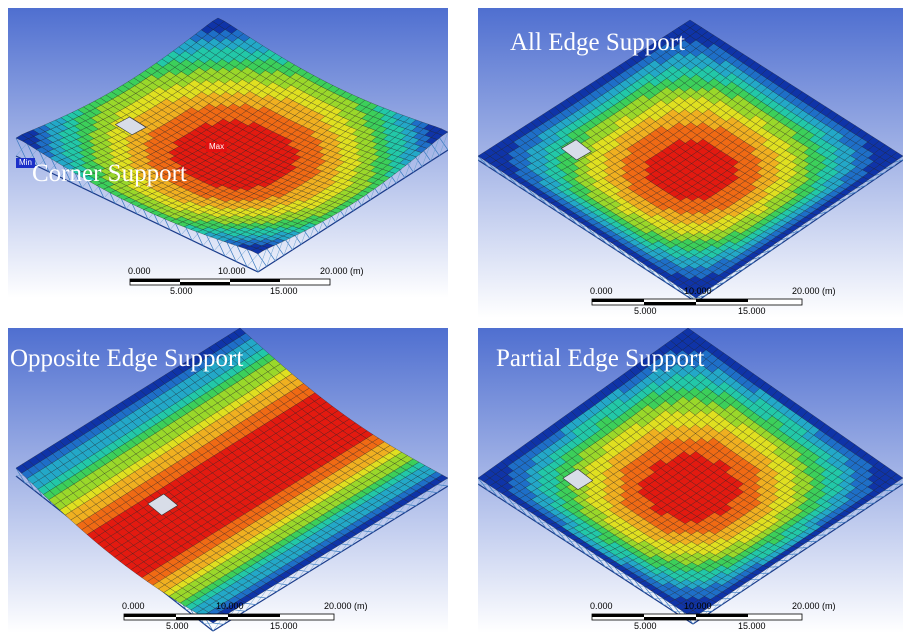 This screenshot has width=911, height=633. I want to click on panel-title: Opposite Edge Support, so click(127, 358).